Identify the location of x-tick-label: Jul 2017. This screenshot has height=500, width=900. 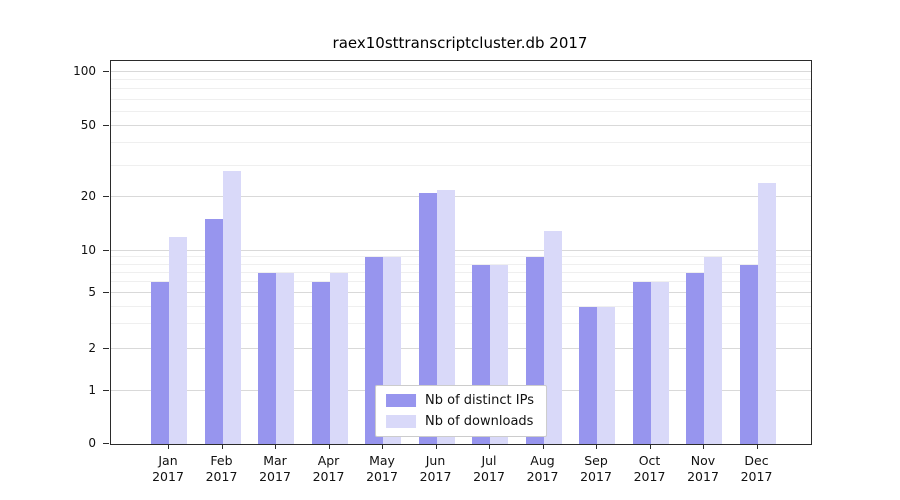
(489, 469).